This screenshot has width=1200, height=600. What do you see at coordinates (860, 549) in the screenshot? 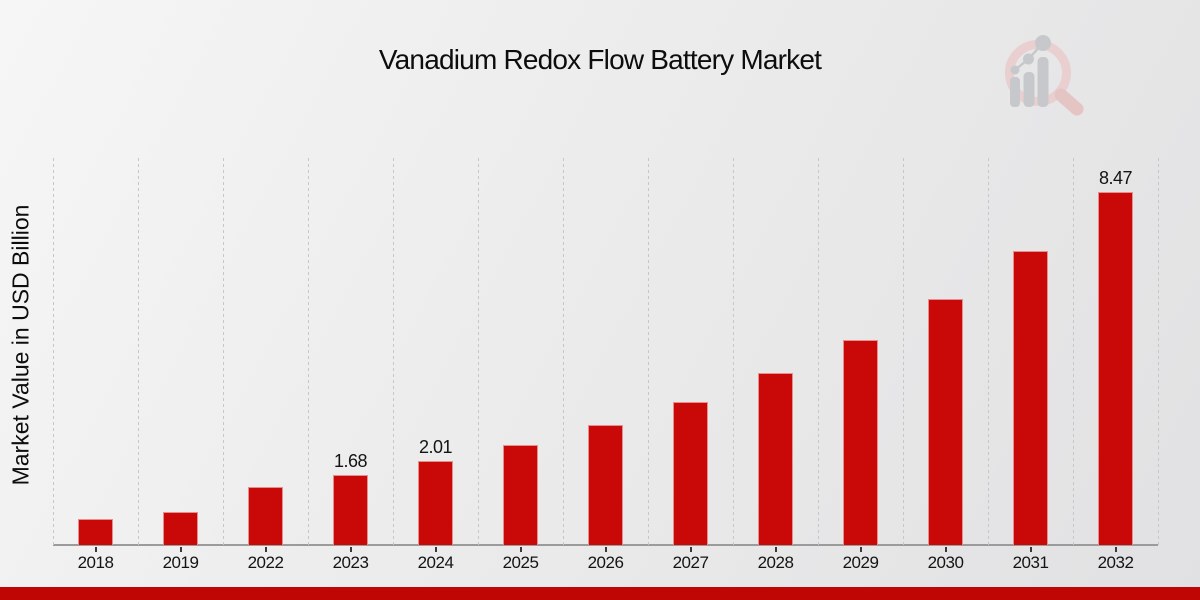
I see `x-axis-tick-2029` at bounding box center [860, 549].